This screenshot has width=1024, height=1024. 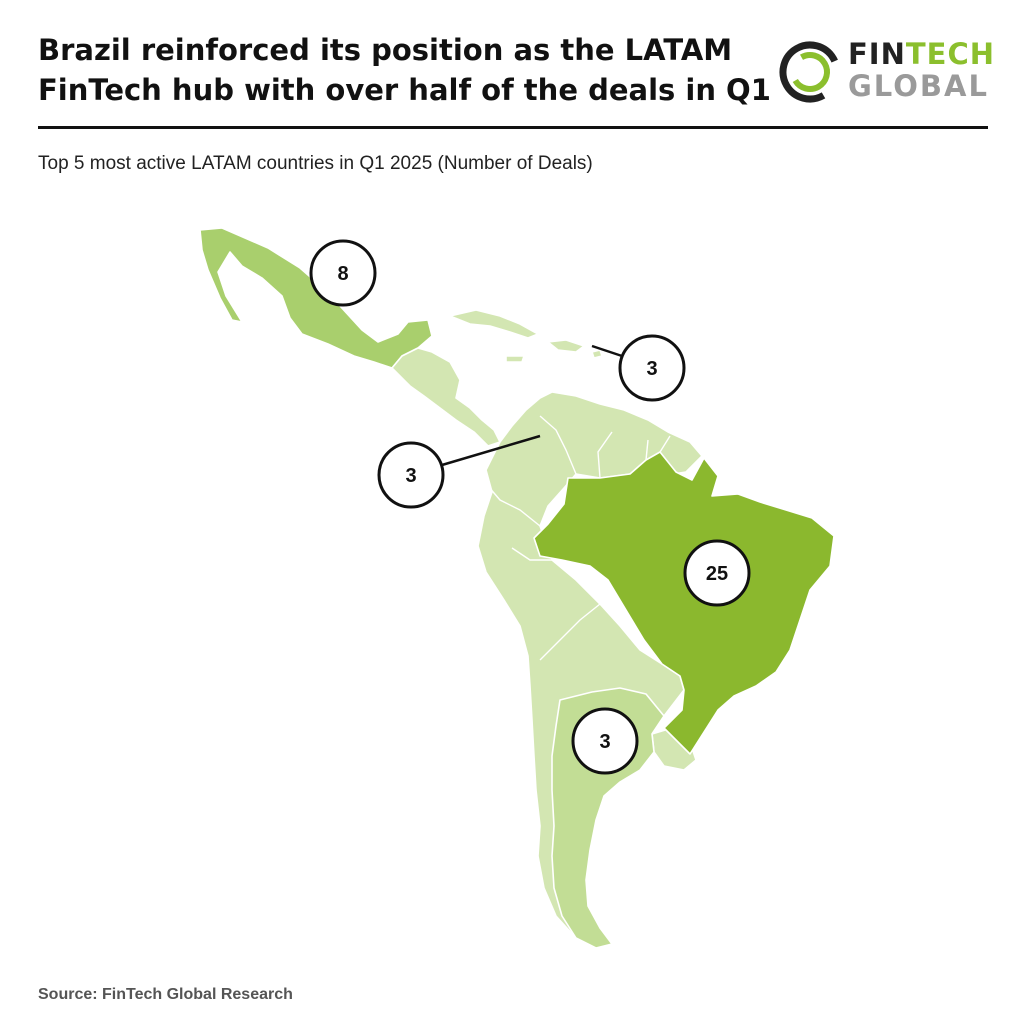 I want to click on callout-value-colombia: 3, so click(x=410, y=476).